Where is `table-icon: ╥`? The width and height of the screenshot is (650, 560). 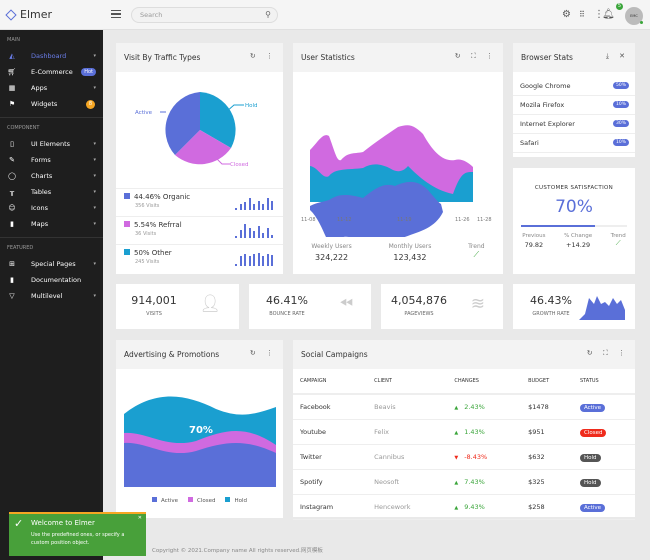
table-icon: ╥ is located at coordinates (12, 192).